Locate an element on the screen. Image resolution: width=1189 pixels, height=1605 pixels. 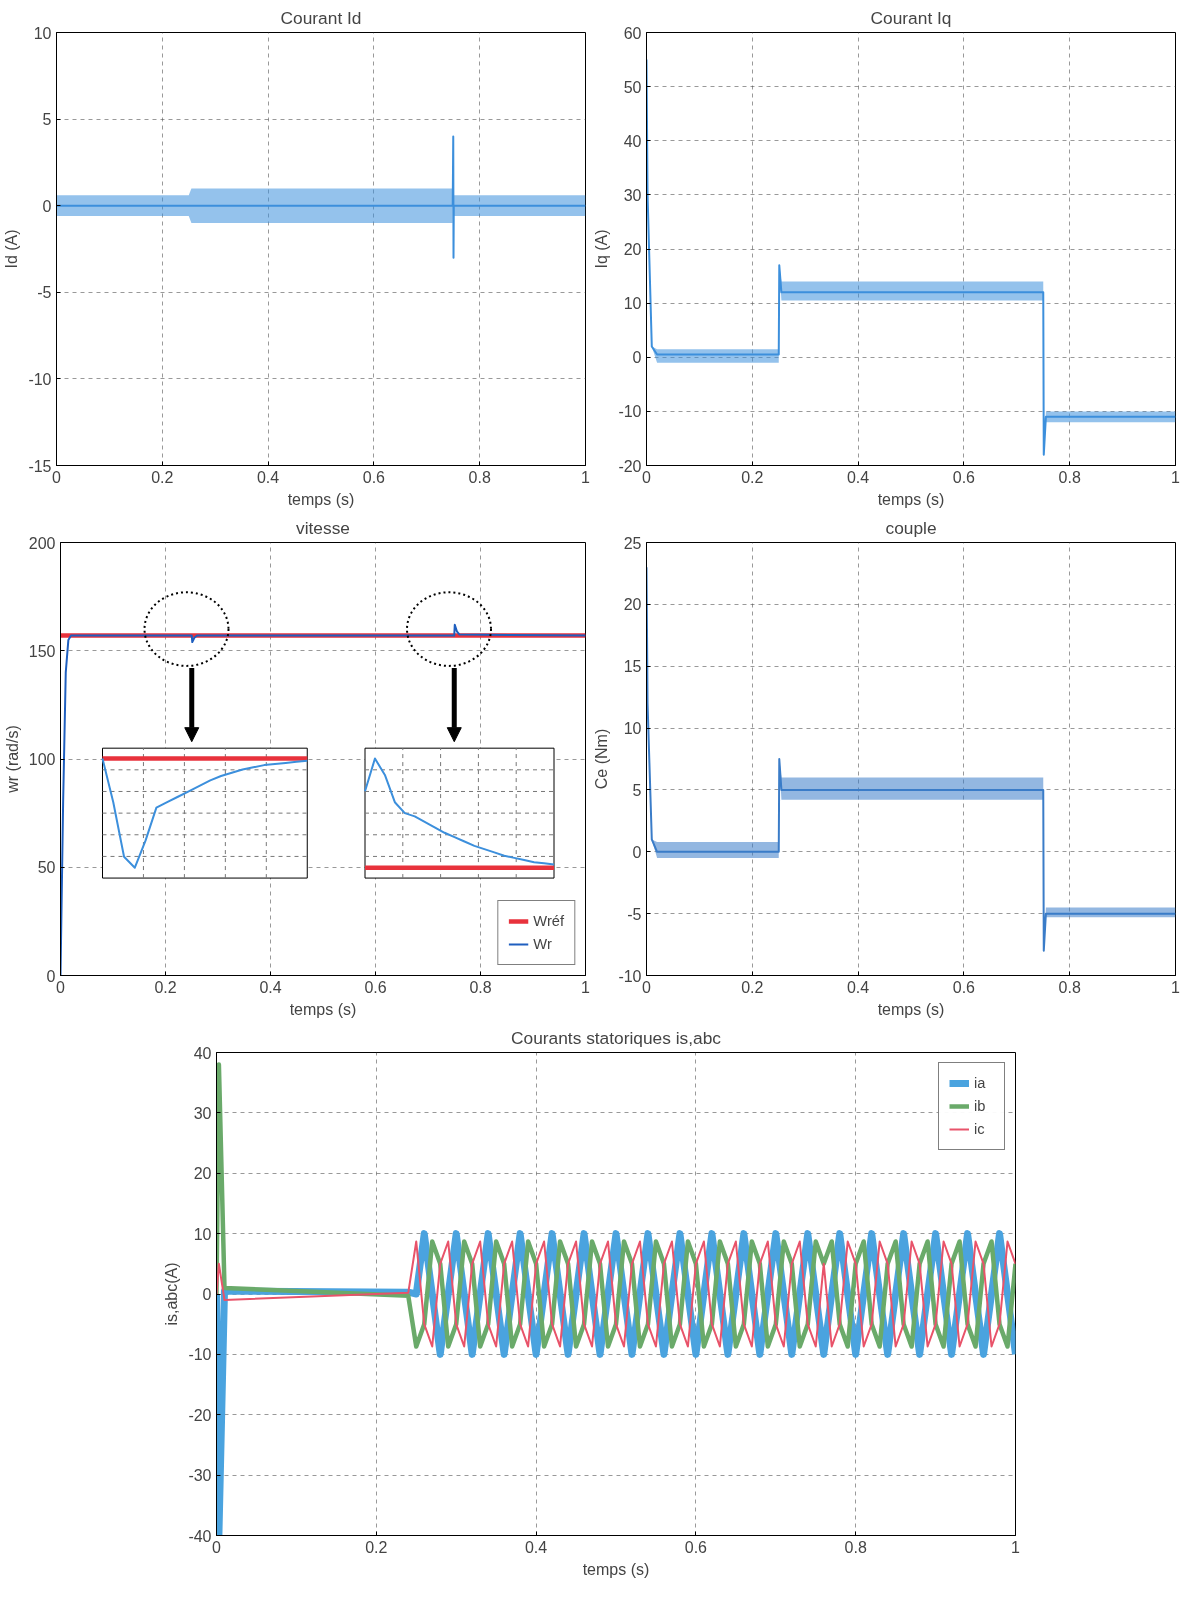
y-tick-label: 25 is located at coordinates (632, 543).